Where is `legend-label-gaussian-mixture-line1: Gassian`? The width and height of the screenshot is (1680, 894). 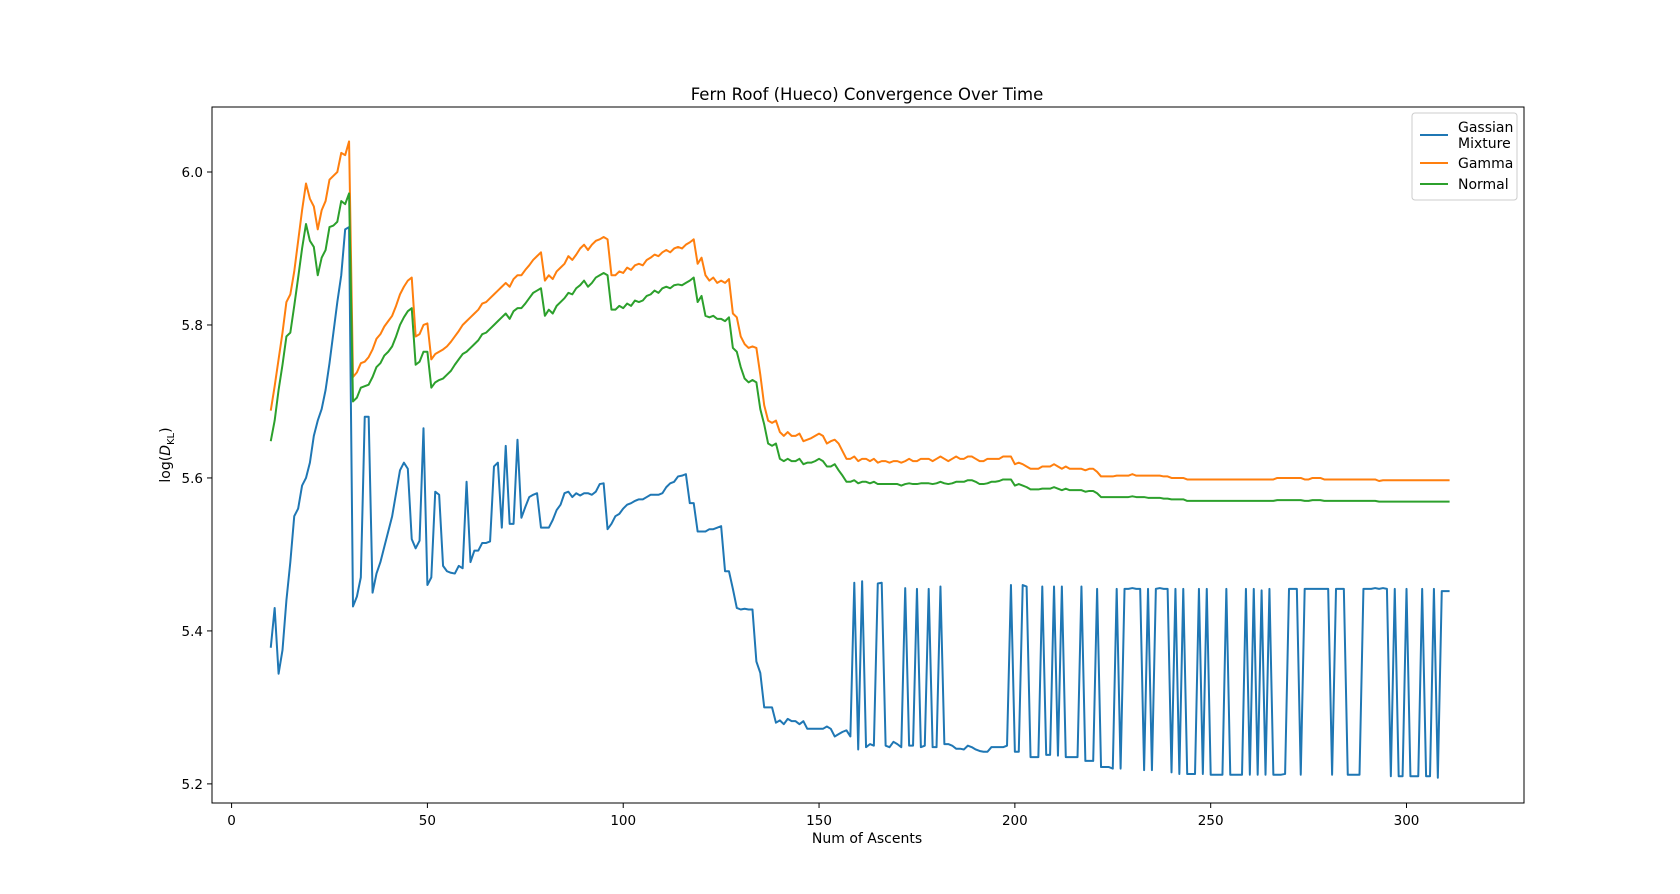
legend-label-gaussian-mixture-line1: Gassian is located at coordinates (1485, 128).